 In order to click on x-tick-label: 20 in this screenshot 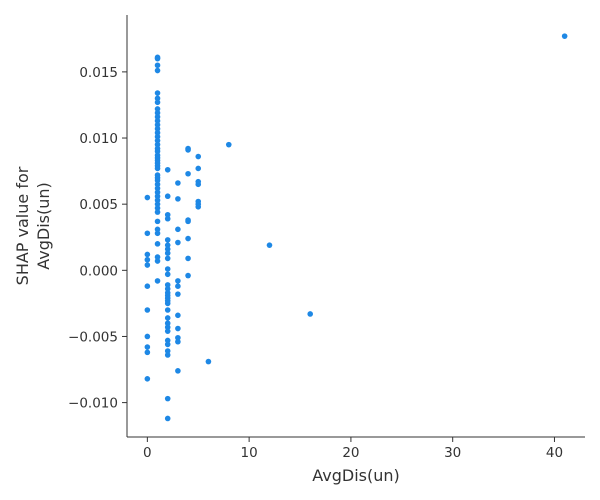, I will do `click(350, 453)`.